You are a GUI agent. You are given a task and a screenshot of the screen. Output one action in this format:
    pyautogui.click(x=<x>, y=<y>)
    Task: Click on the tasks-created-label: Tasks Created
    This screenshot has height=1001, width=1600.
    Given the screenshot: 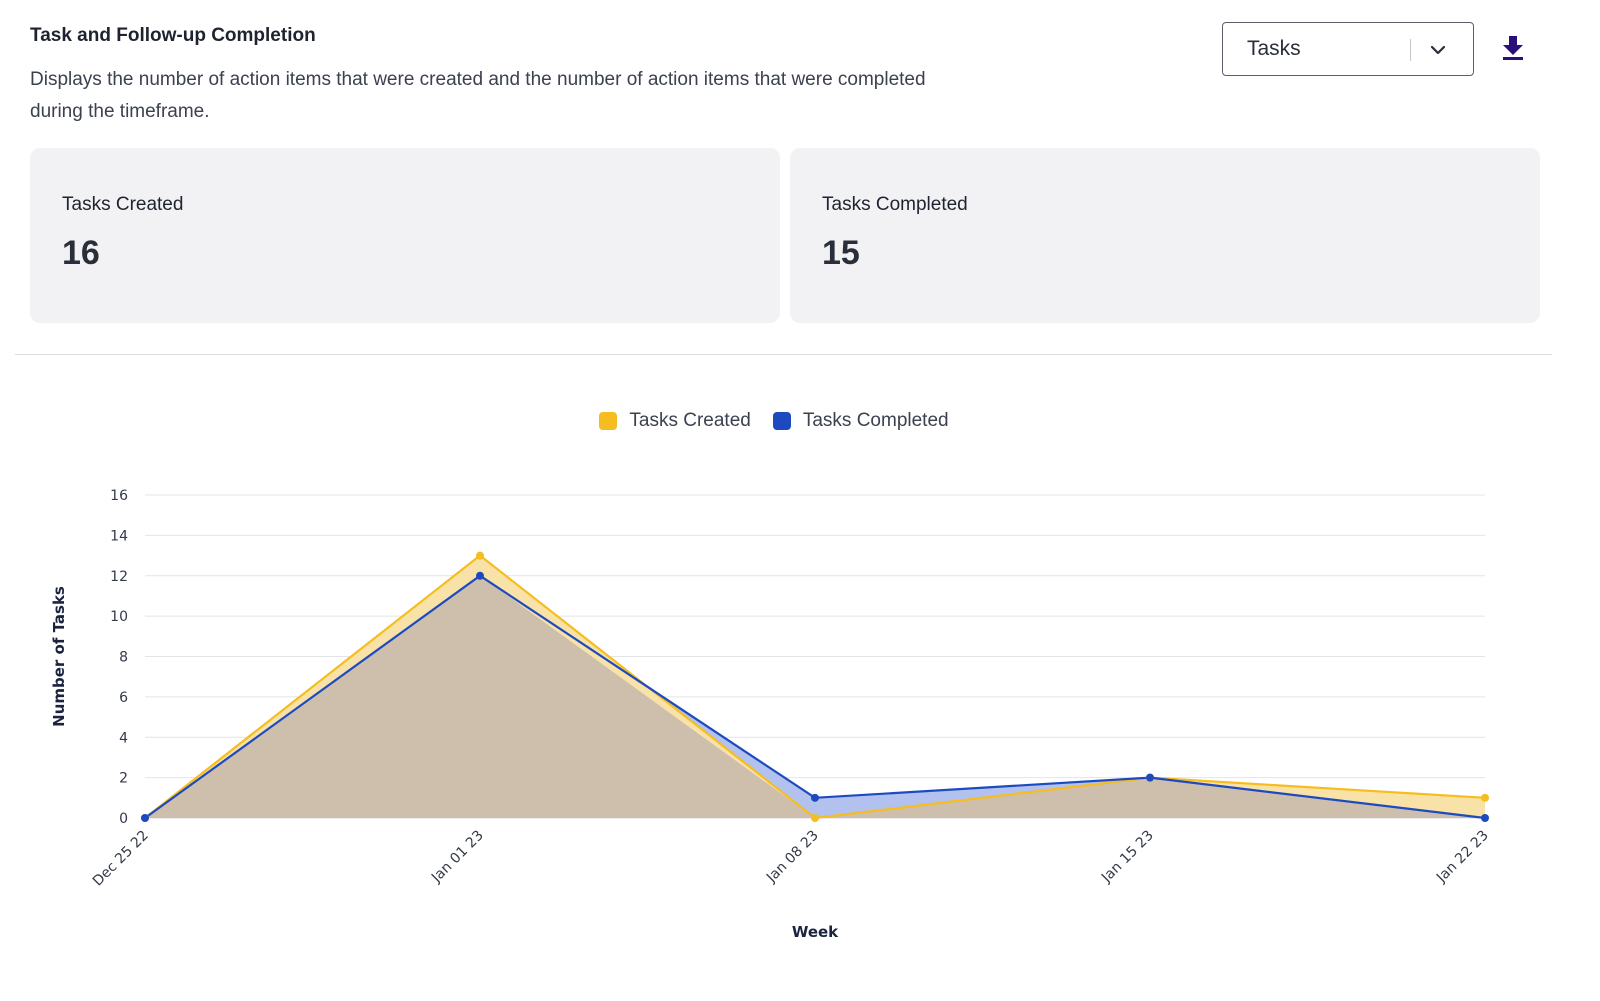 What is the action you would take?
    pyautogui.click(x=123, y=204)
    